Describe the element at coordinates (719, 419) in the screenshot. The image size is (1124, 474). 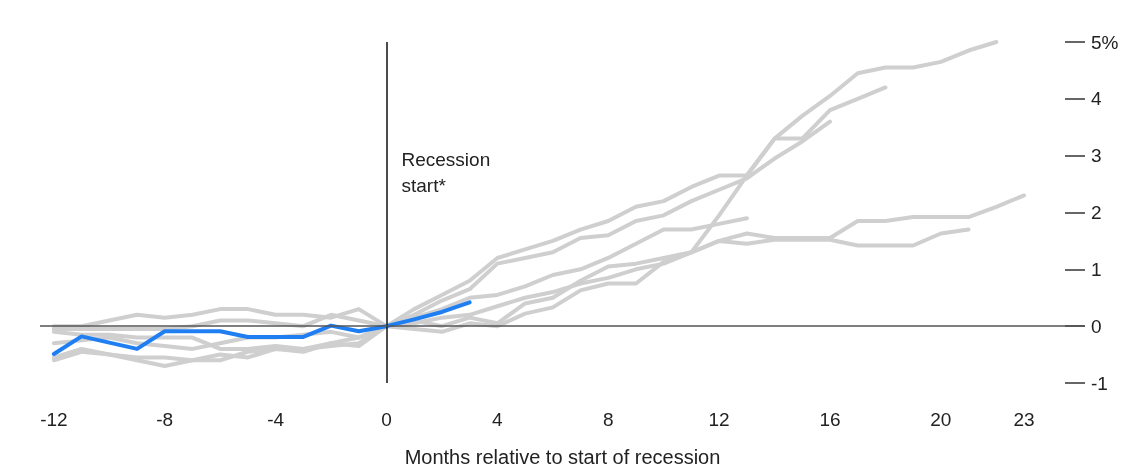
I see `x-tick-label: 12` at that location.